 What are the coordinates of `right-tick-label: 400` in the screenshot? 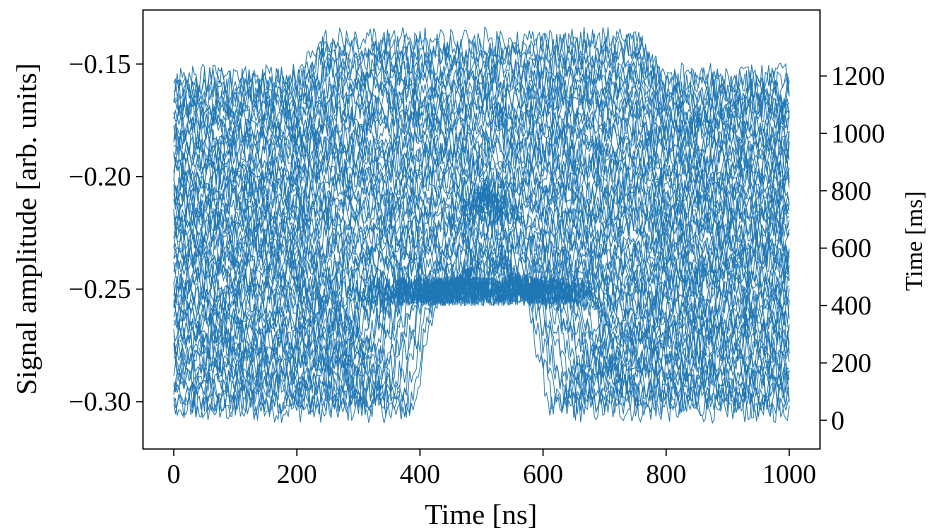 It's located at (851, 306).